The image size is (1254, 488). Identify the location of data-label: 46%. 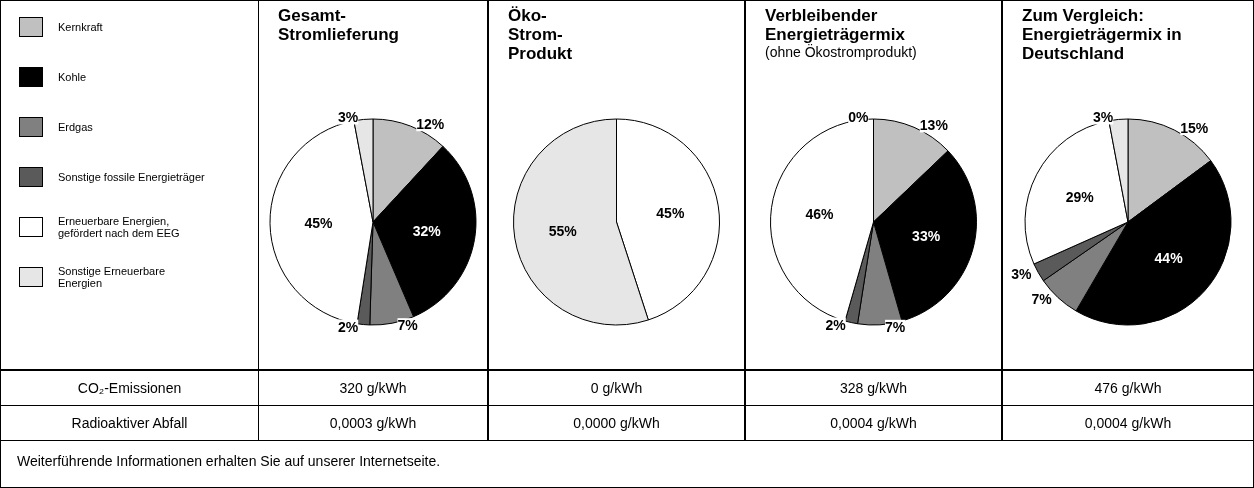
(820, 214).